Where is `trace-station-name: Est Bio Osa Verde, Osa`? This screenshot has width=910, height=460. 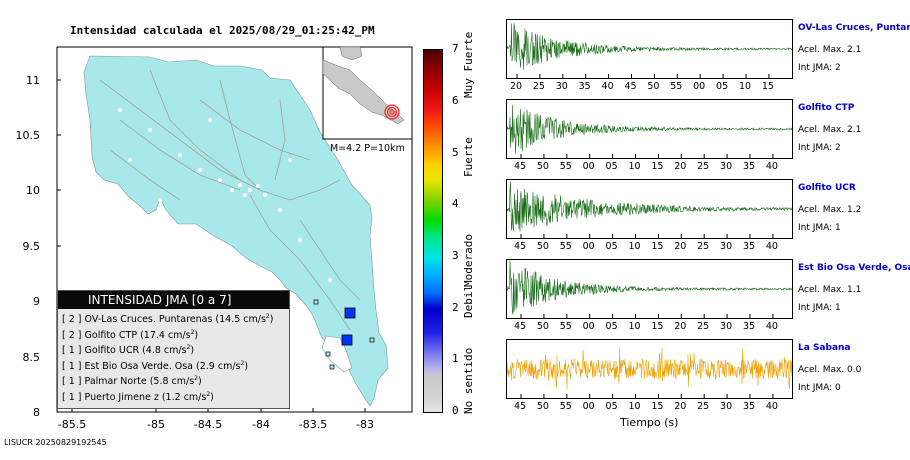 trace-station-name: Est Bio Osa Verde, Osa is located at coordinates (854, 268).